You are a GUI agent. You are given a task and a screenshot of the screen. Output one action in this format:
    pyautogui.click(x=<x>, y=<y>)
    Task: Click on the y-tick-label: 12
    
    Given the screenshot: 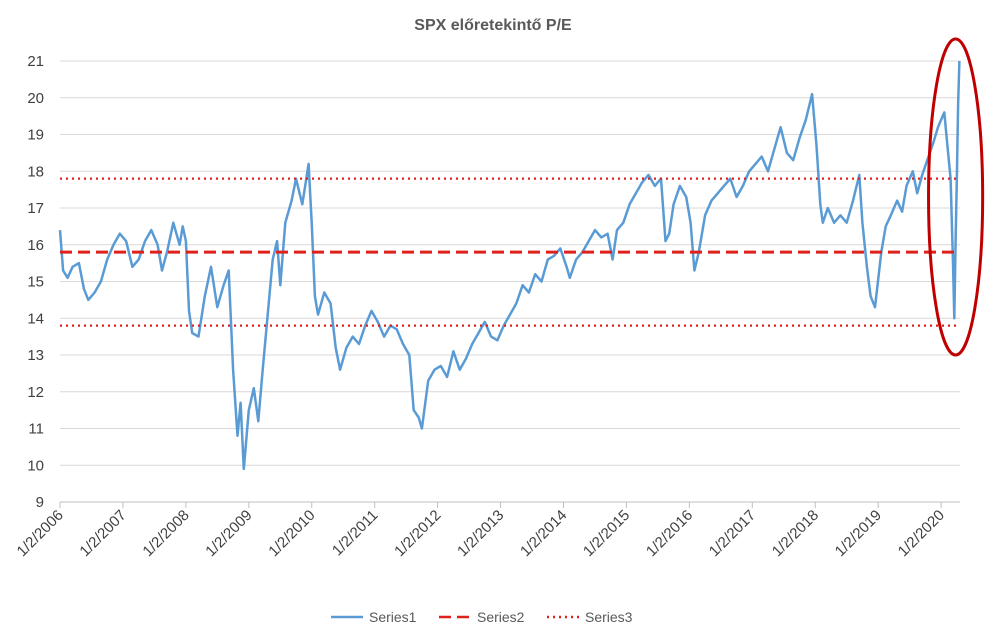 What is the action you would take?
    pyautogui.click(x=35, y=392)
    